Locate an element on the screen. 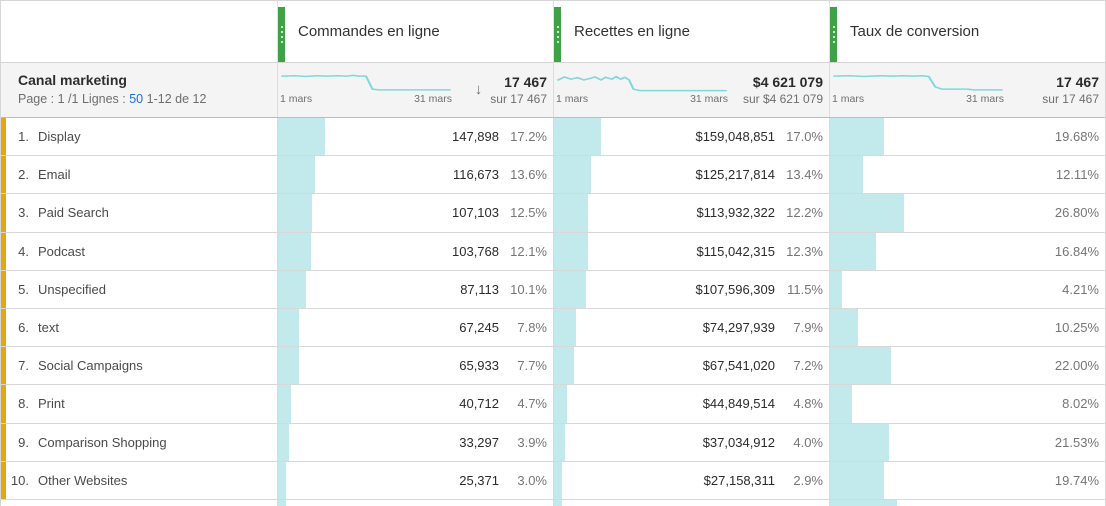 The width and height of the screenshot is (1106, 506). metric-cell-conversion: 4.21% is located at coordinates (967, 289).